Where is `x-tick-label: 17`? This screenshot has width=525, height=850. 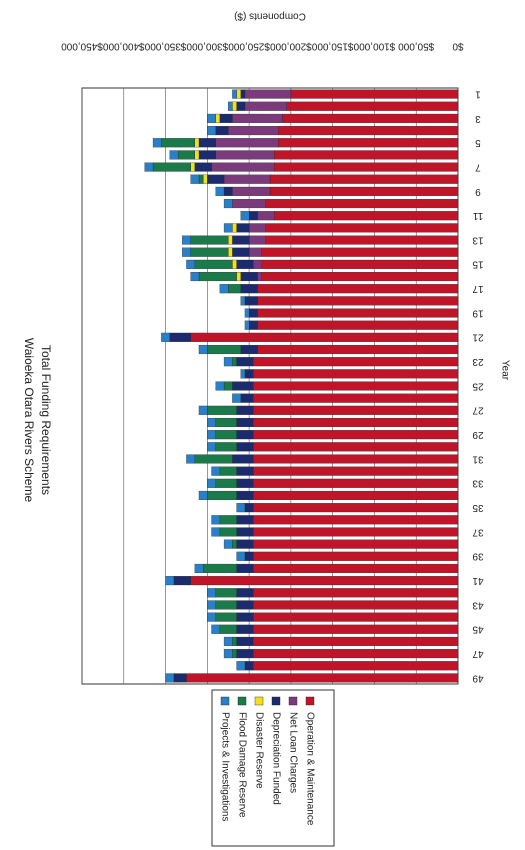
x-tick-label: 17 is located at coordinates (478, 288).